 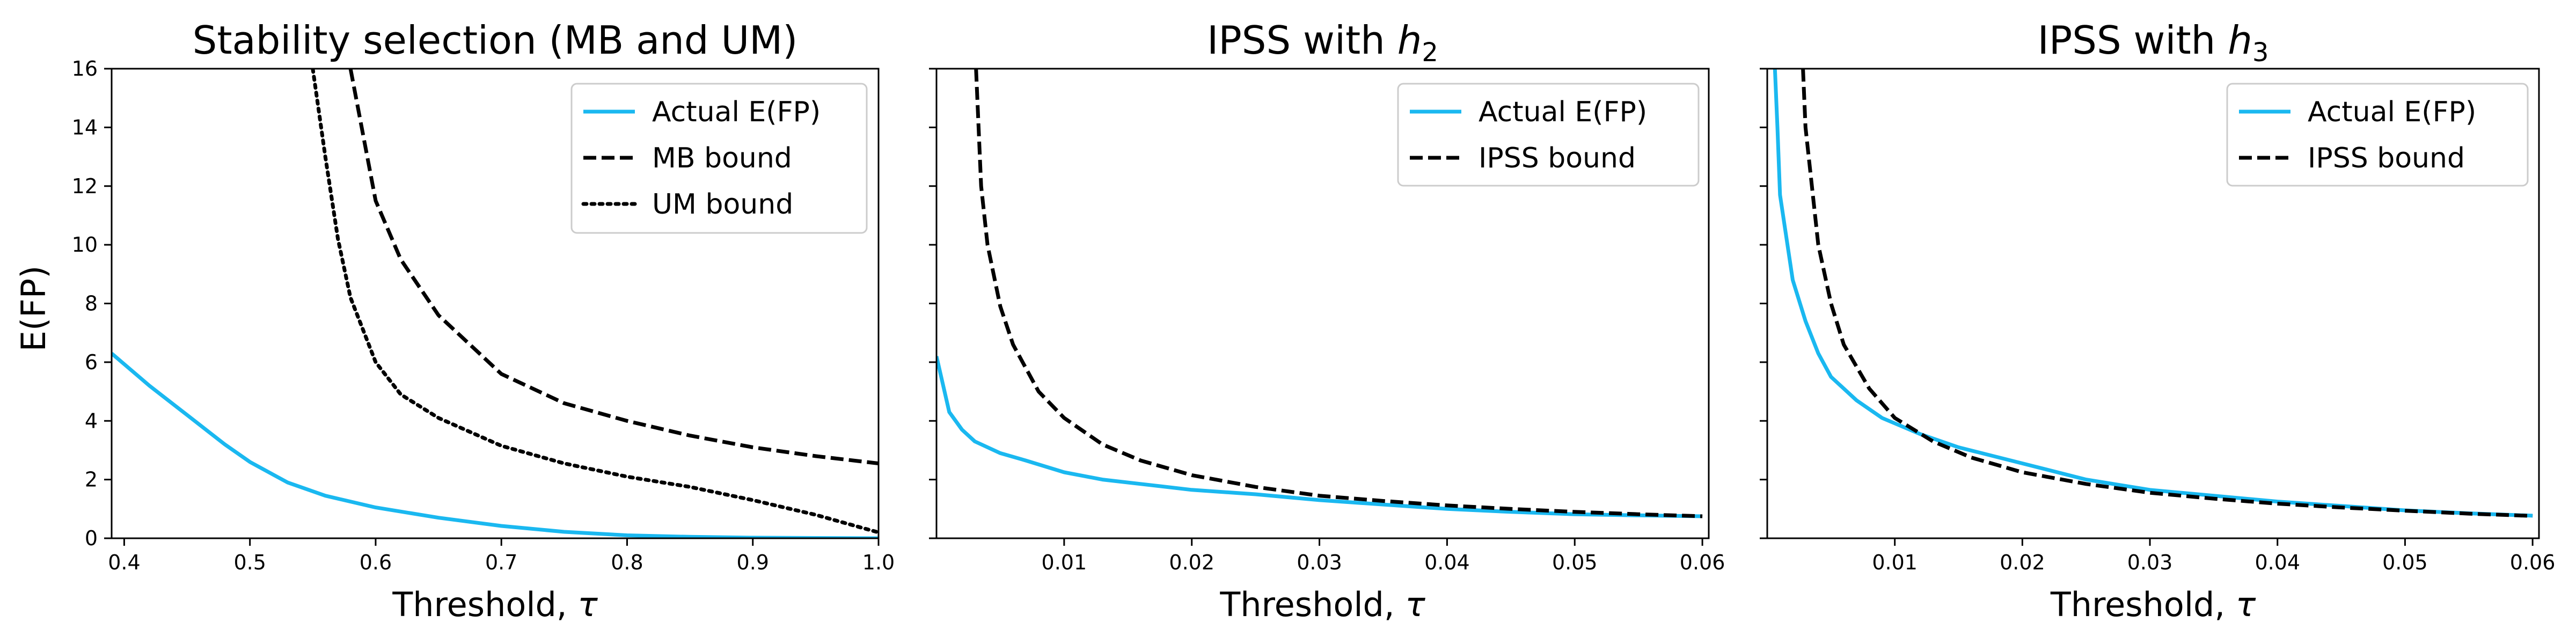 I want to click on legend-label: UM bound, so click(x=722, y=204).